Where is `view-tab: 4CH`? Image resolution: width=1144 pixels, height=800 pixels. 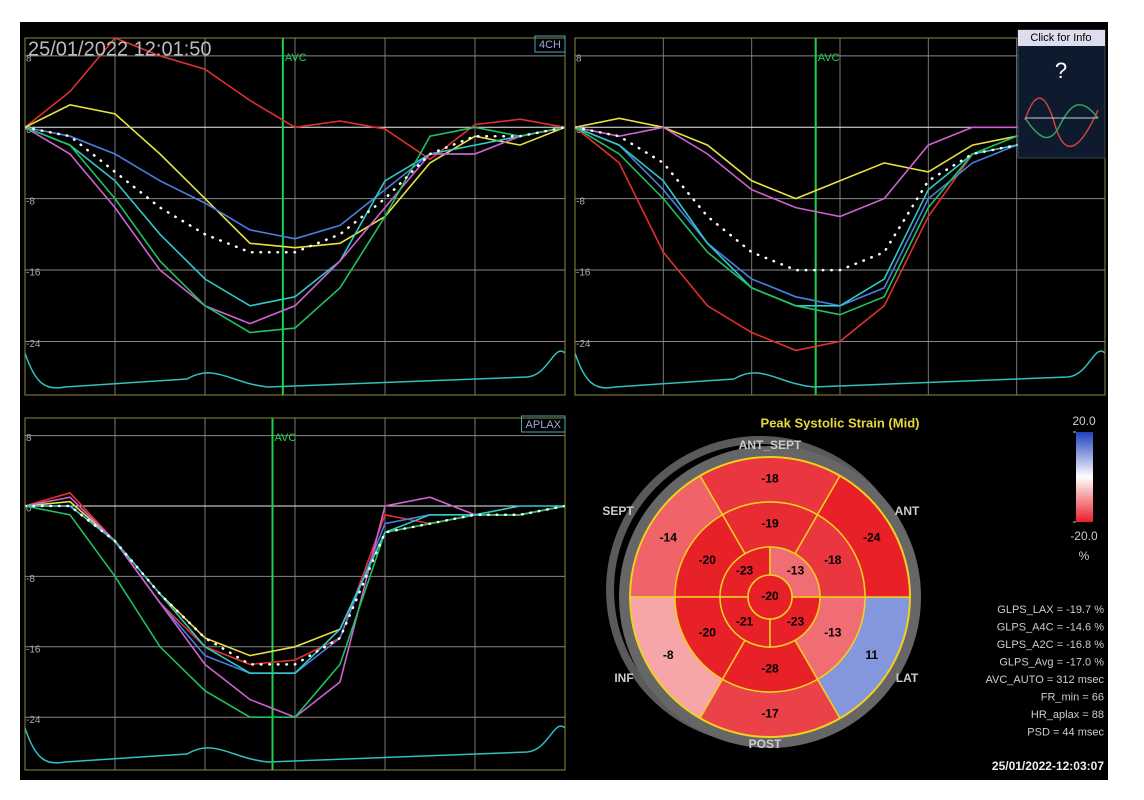
view-tab: 4CH is located at coordinates (550, 45).